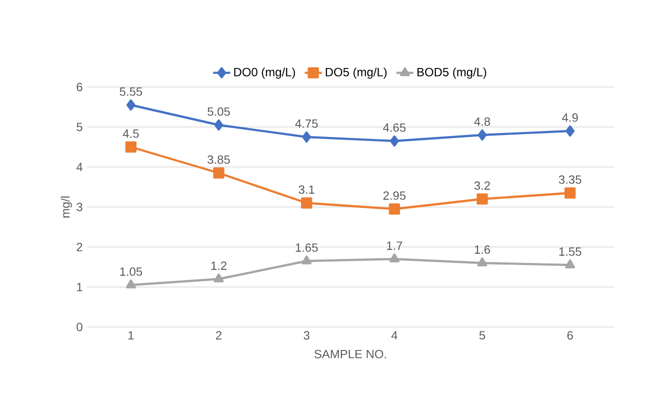  What do you see at coordinates (394, 195) in the screenshot?
I see `data-label: 2.95` at bounding box center [394, 195].